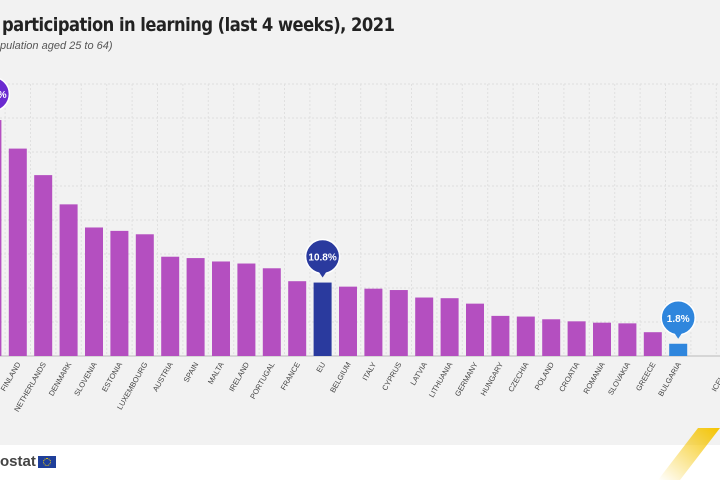  Describe the element at coordinates (1, 238) in the screenshot. I see `bar-sweden` at that location.